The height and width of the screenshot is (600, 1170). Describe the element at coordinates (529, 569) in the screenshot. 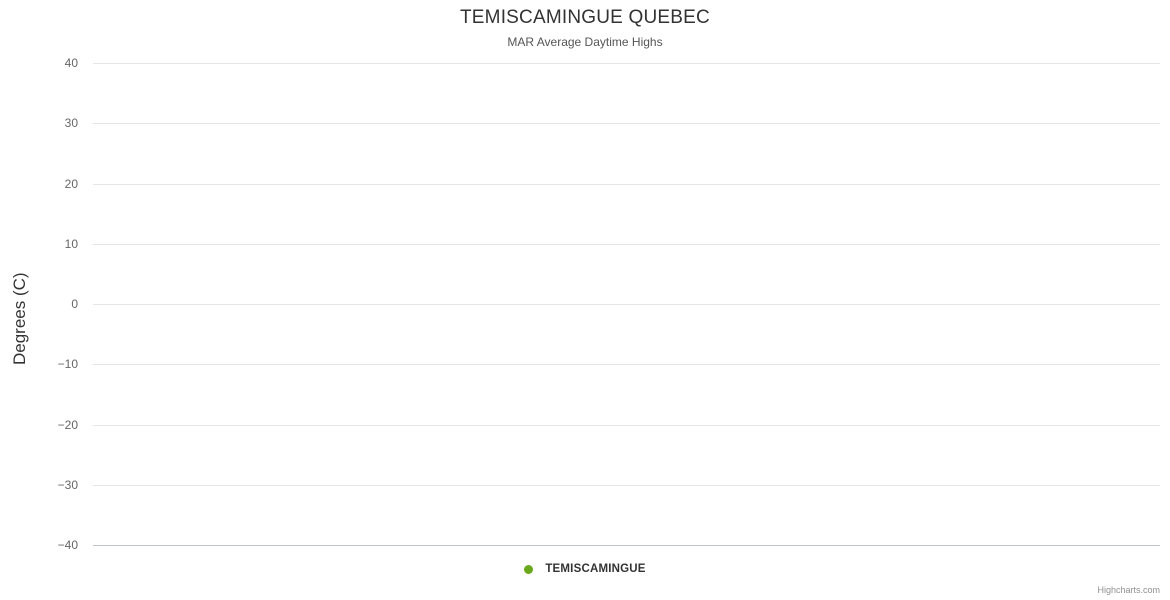

I see `legend-marker-icon` at that location.